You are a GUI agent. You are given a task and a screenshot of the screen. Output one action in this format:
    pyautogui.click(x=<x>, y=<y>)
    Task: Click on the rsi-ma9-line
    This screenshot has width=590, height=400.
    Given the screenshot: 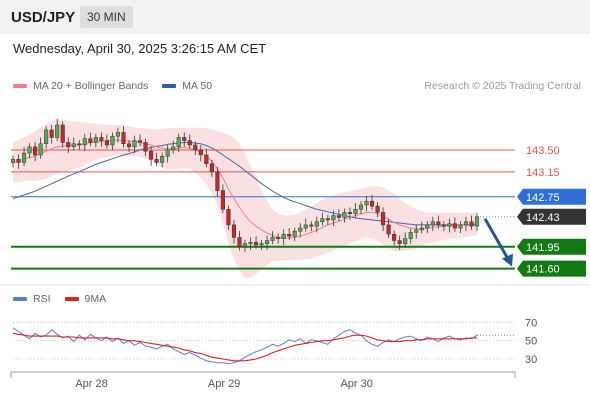 What is the action you would take?
    pyautogui.click(x=244, y=347)
    